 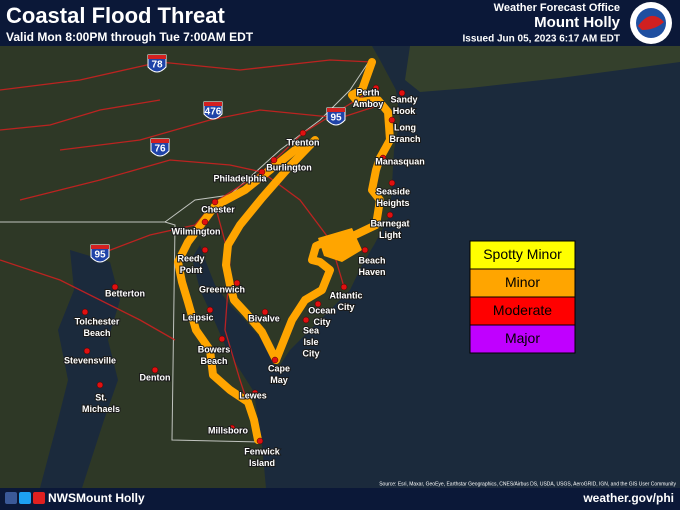 What do you see at coordinates (628, 498) in the screenshot?
I see `website: weather.gov/phi` at bounding box center [628, 498].